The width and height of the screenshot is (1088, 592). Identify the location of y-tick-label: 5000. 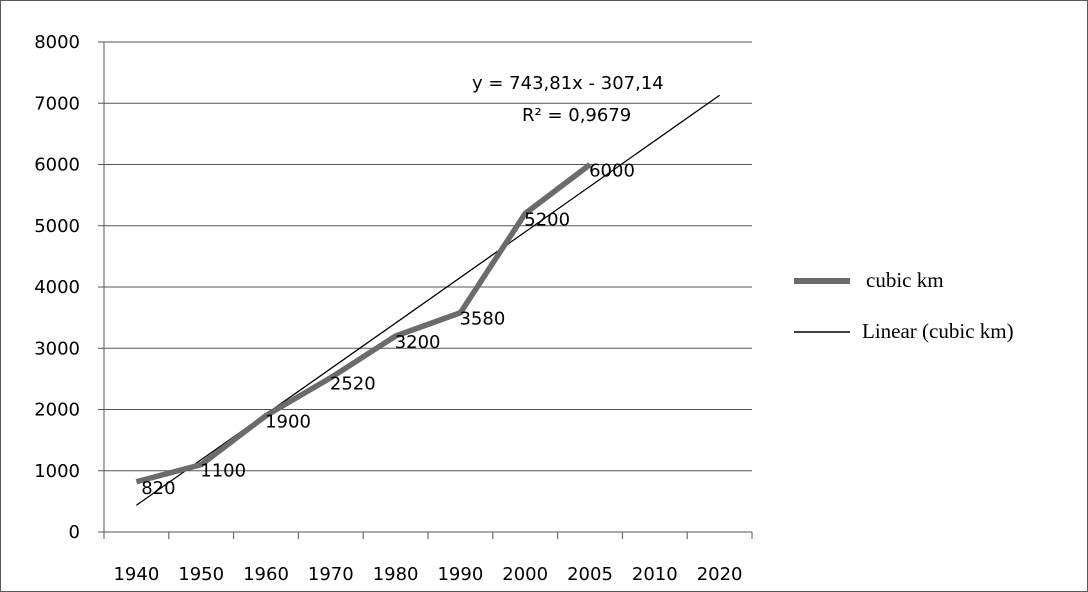
(57, 226).